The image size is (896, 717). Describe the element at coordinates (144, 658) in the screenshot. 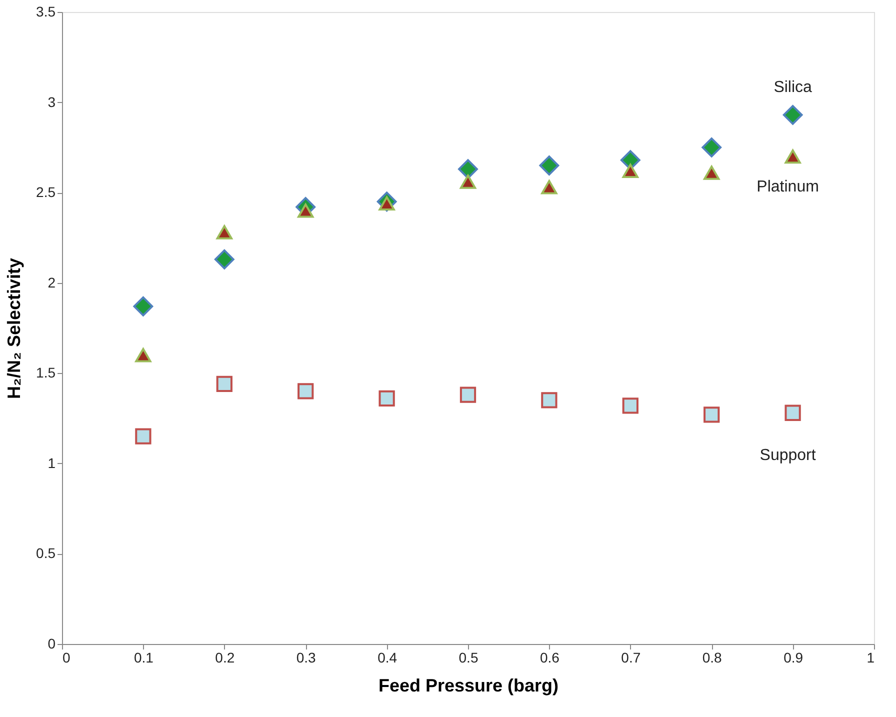

I see `x-tick-label: 0.1` at that location.